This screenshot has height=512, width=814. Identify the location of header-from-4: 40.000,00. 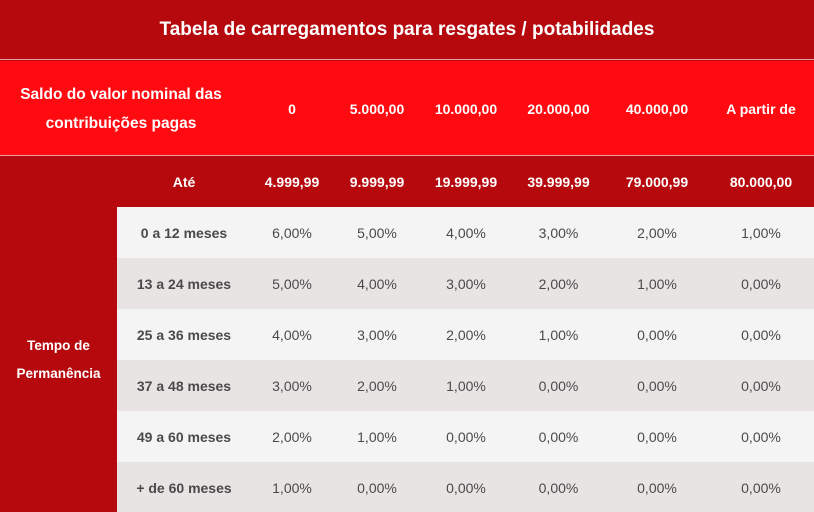
(657, 108).